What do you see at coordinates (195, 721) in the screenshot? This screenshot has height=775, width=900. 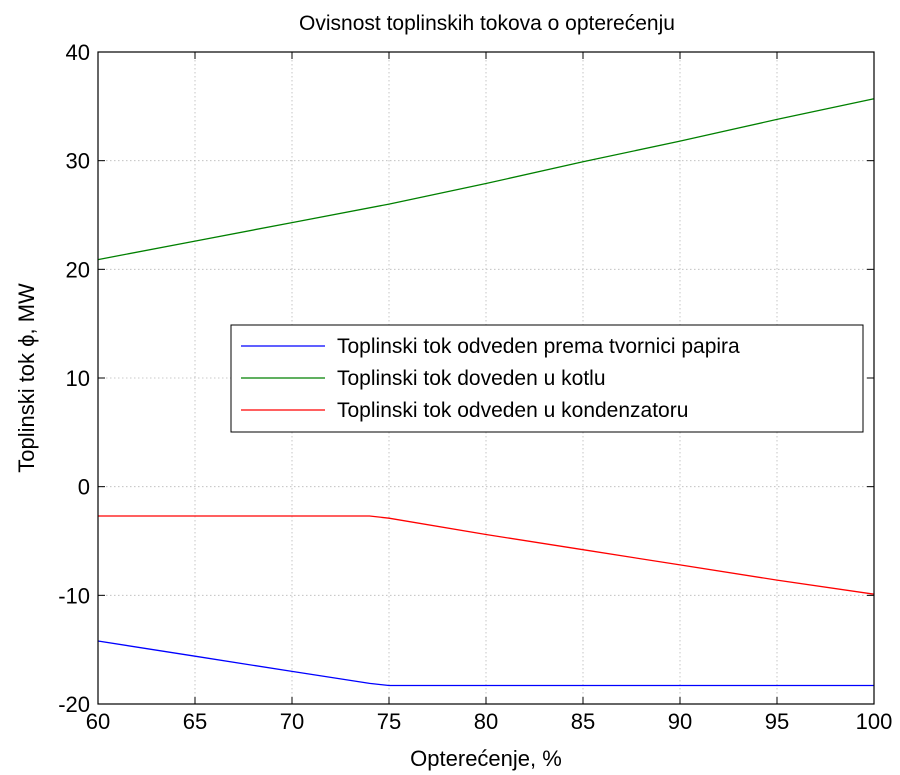 I see `x-tick-label: 65` at bounding box center [195, 721].